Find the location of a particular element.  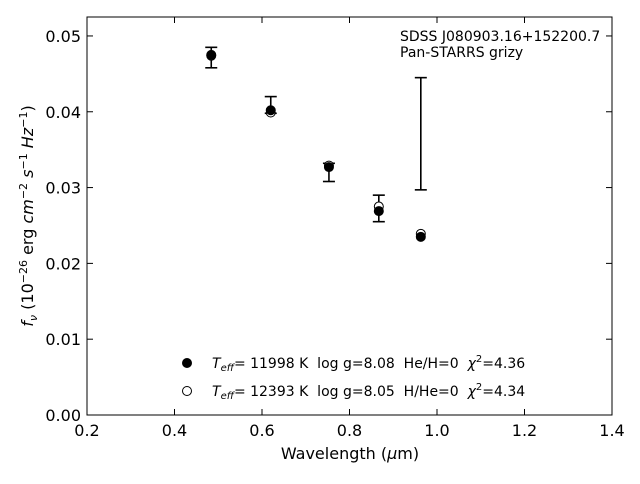

x-tick-label: 1.4 is located at coordinates (611, 430).